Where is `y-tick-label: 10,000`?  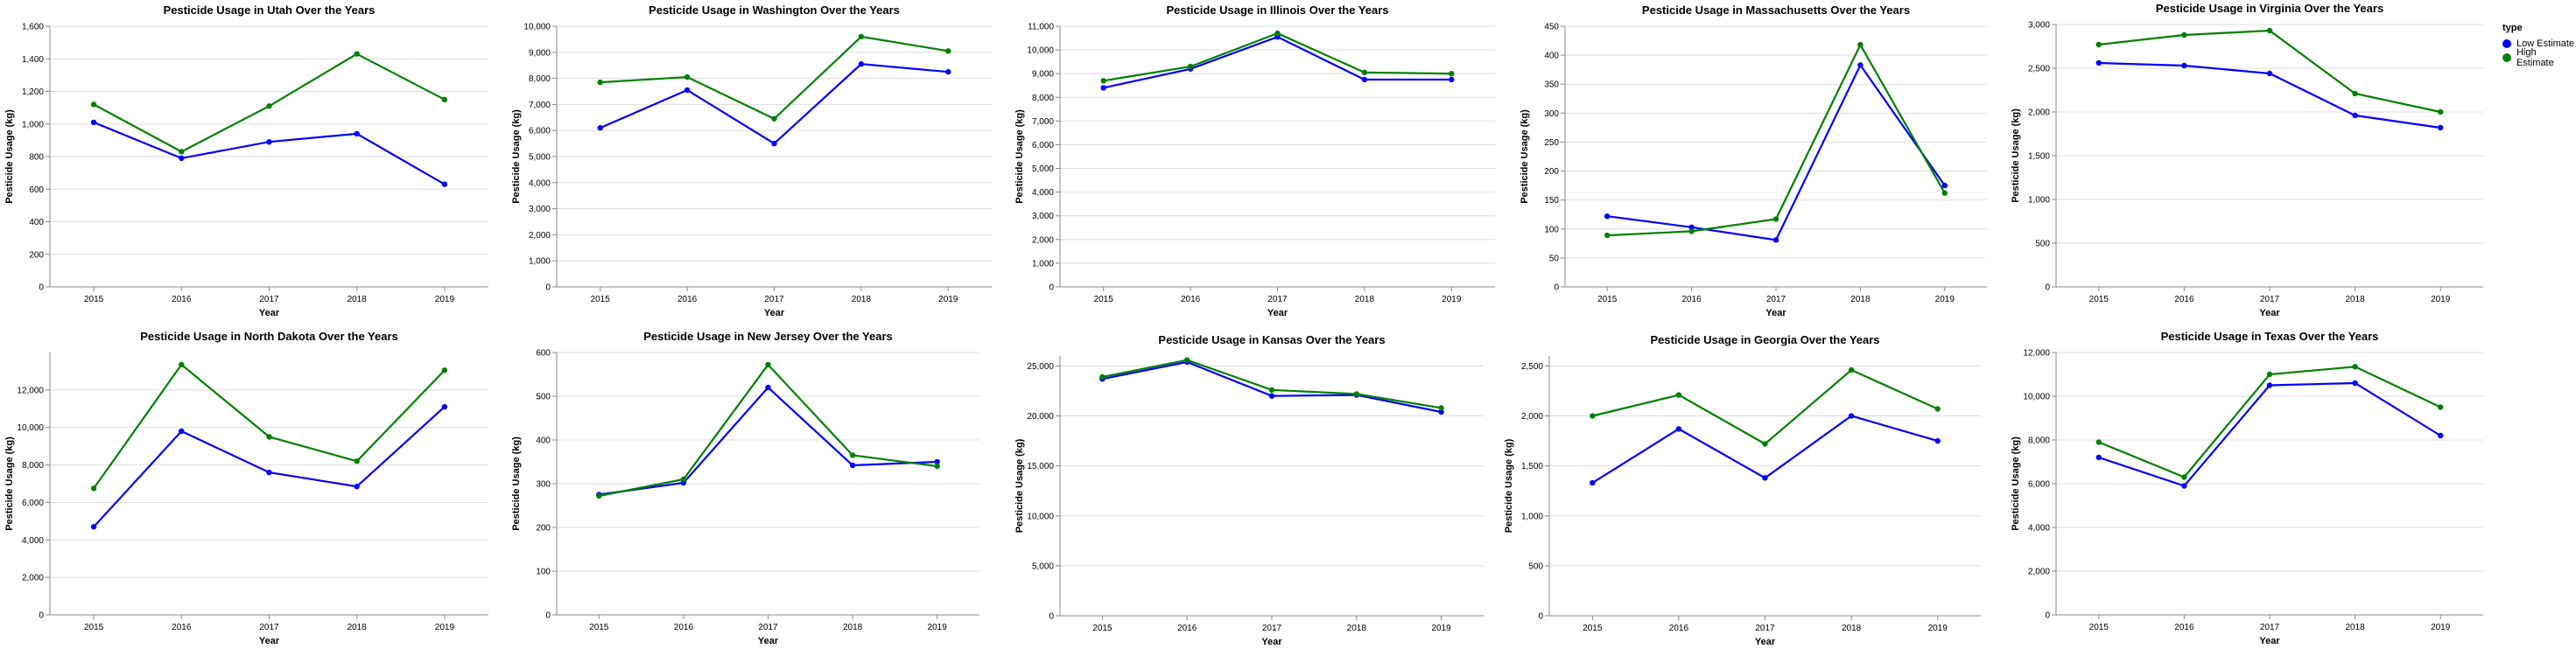
y-tick-label: 10,000 is located at coordinates (1041, 51).